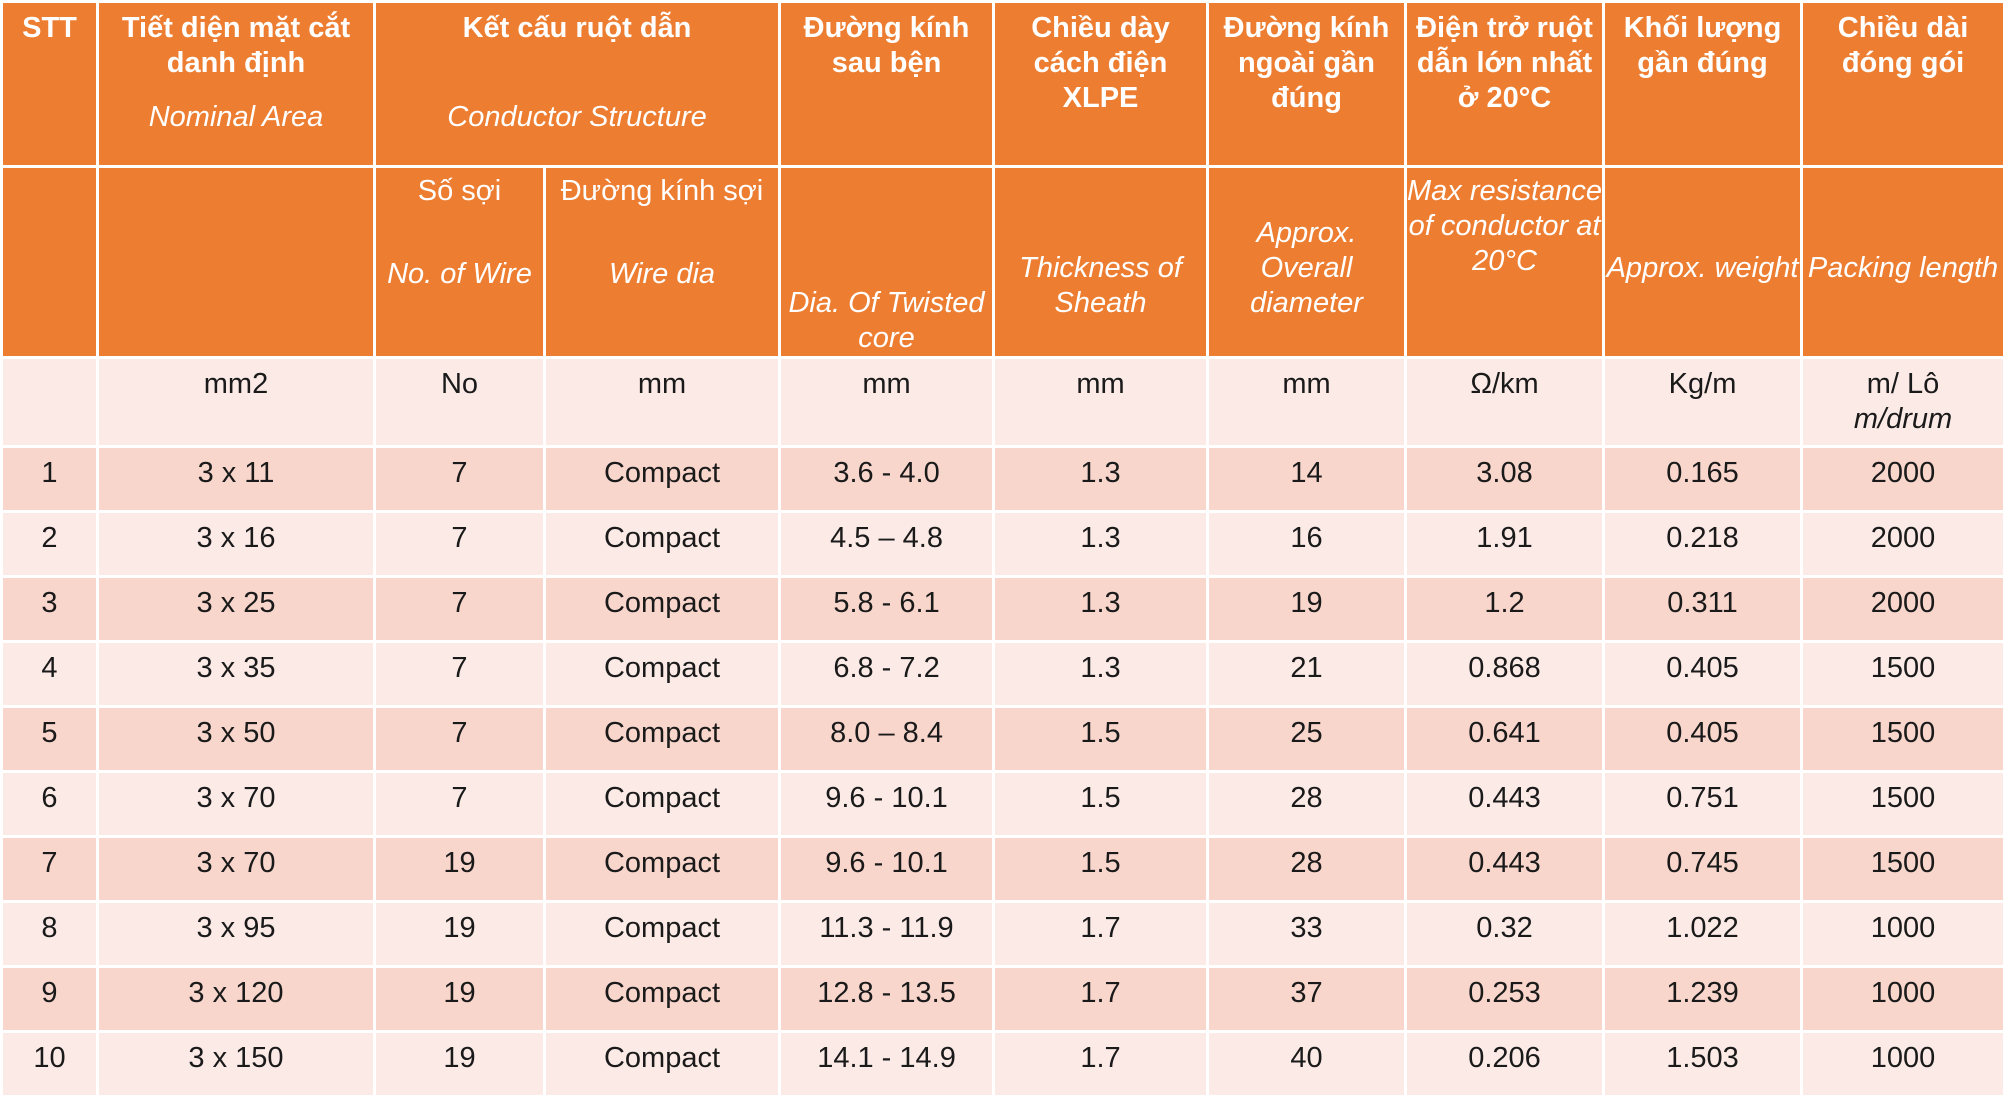 The width and height of the screenshot is (2003, 1098). Describe the element at coordinates (236, 599) in the screenshot. I see `cell-value: 3 x 25` at that location.